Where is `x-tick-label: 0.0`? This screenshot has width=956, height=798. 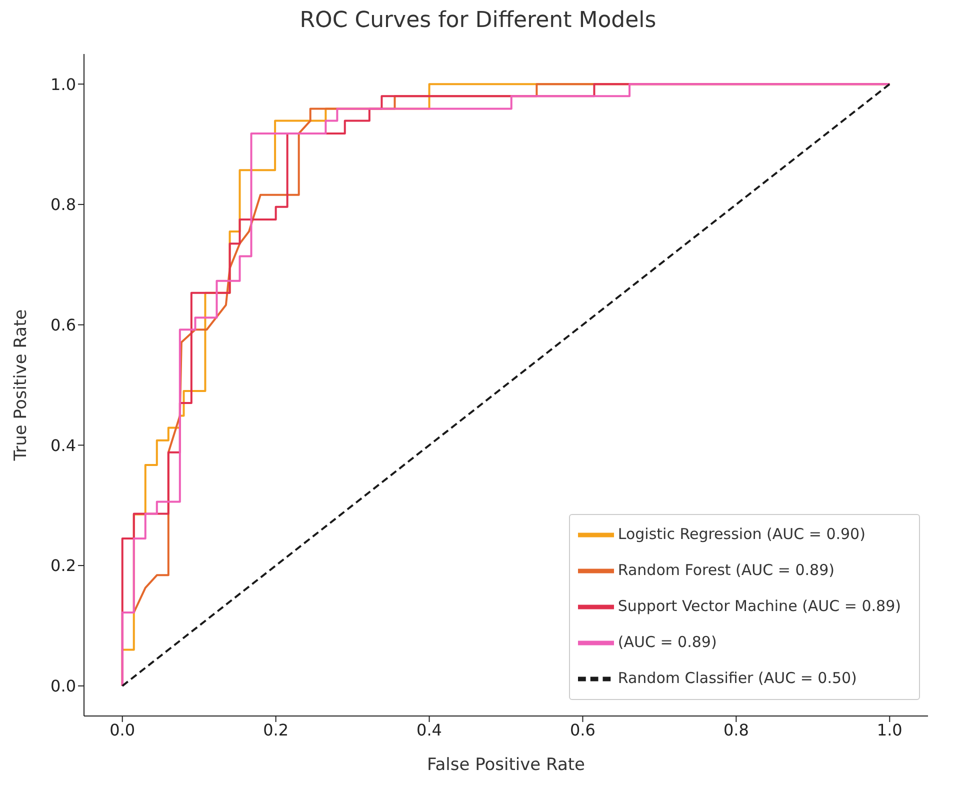
x-tick-label: 0.0 is located at coordinates (123, 730).